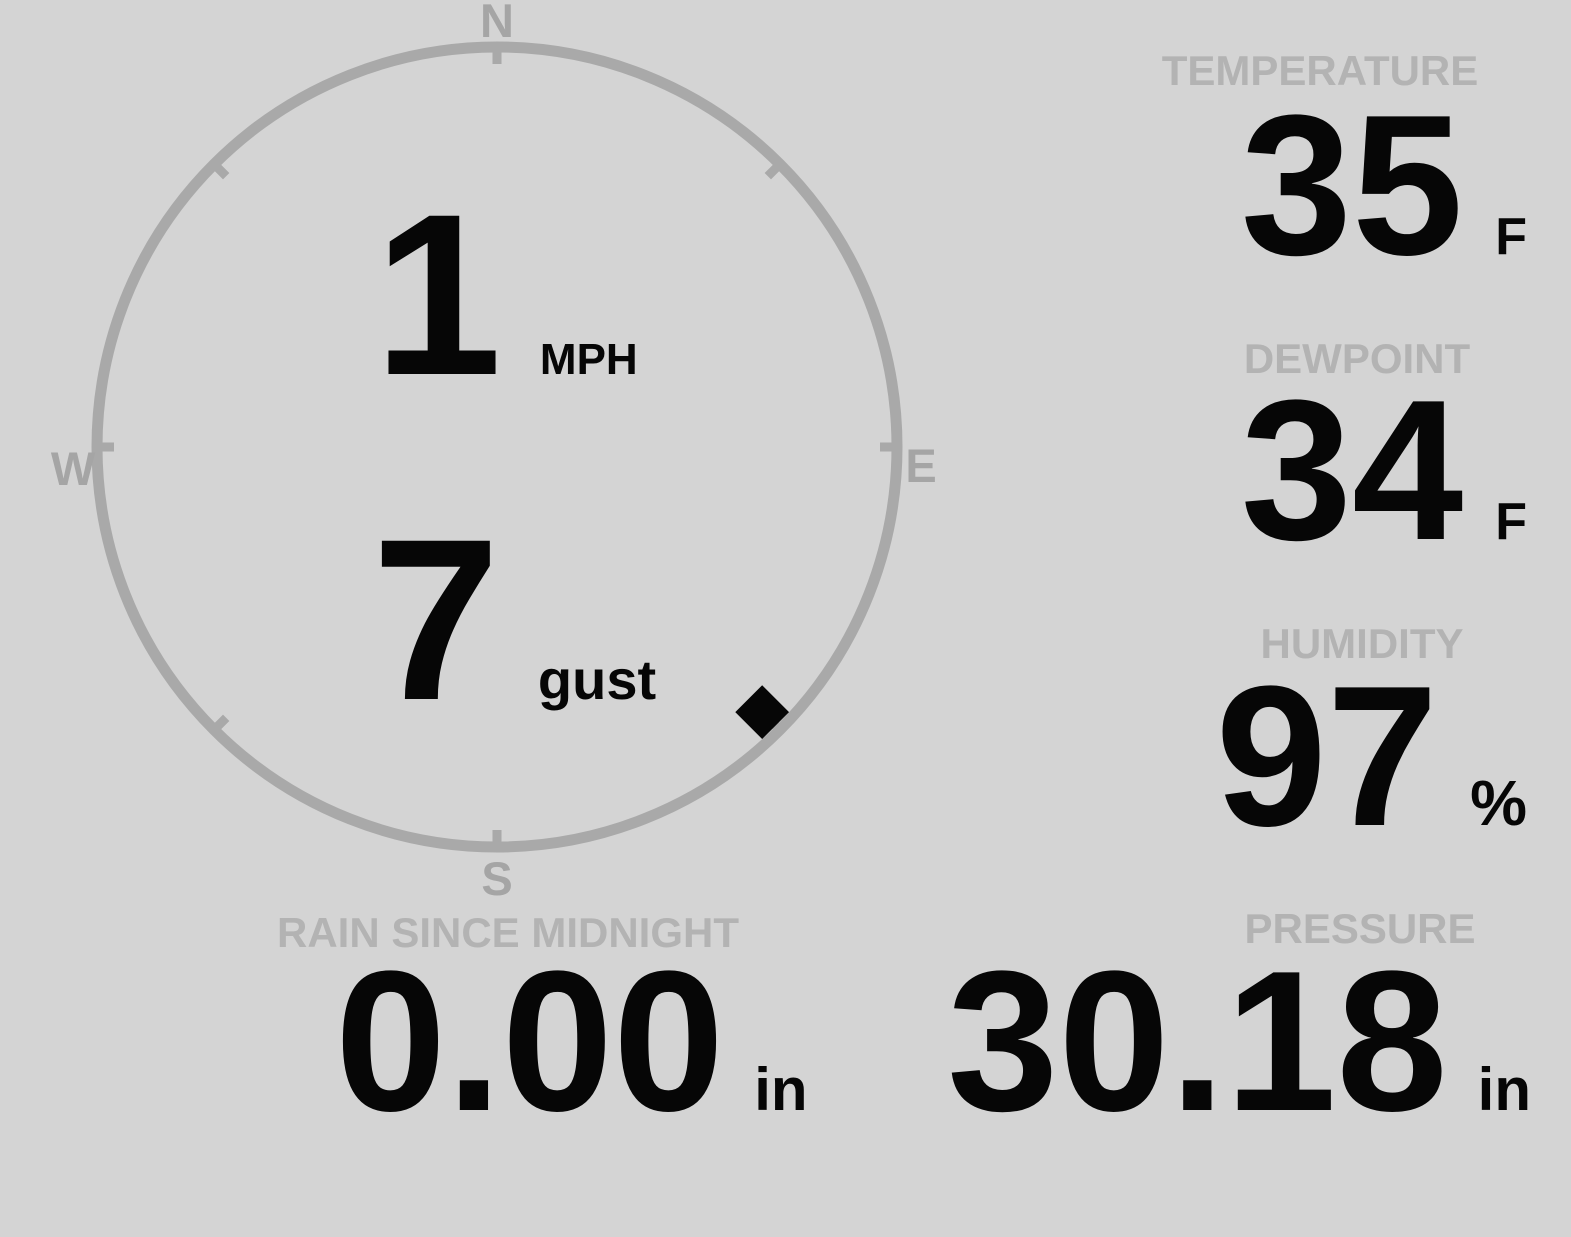 The width and height of the screenshot is (1571, 1237). Describe the element at coordinates (530, 1041) in the screenshot. I see `rain-value: 0.00` at that location.